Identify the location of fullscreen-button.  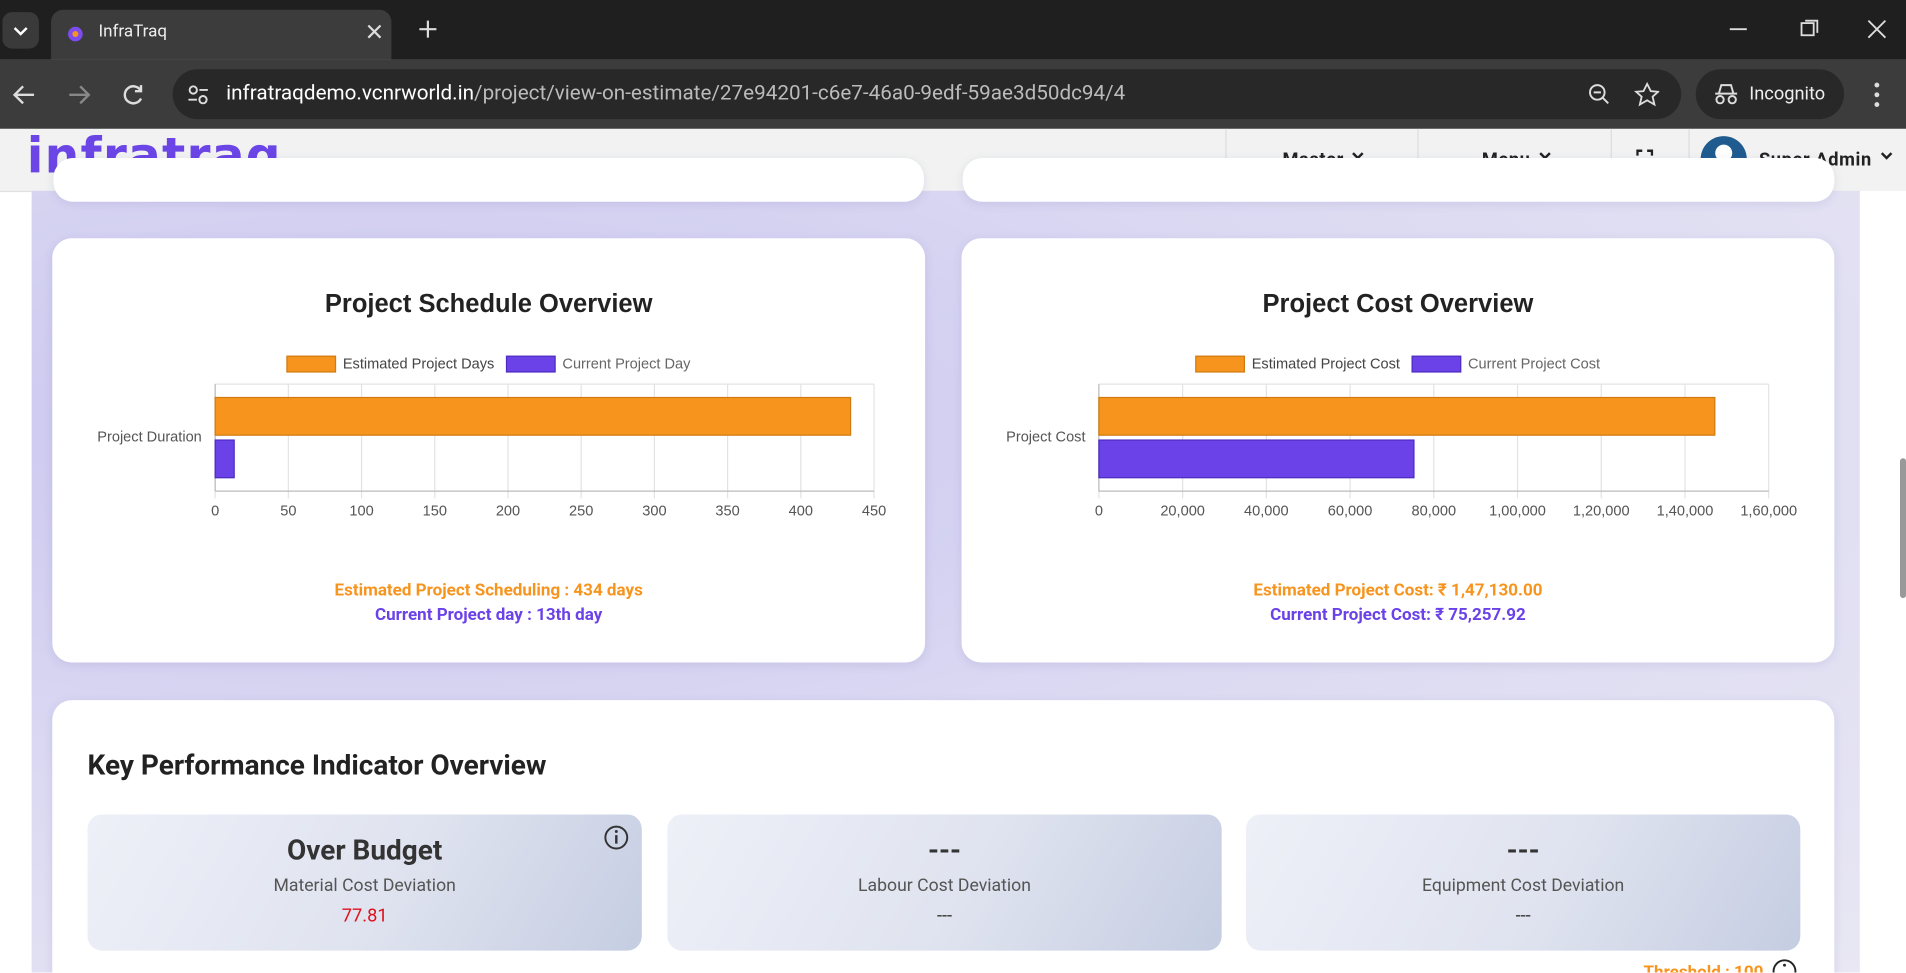
(1645, 158).